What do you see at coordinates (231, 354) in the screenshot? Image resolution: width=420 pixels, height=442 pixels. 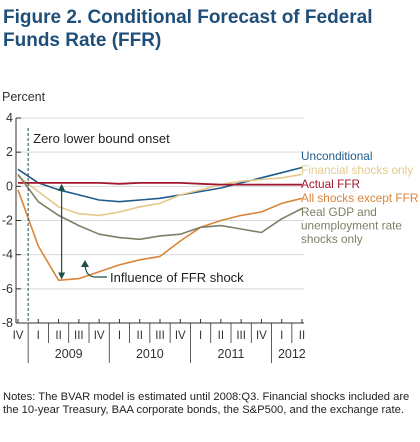 I see `x-year-label: 2011` at bounding box center [231, 354].